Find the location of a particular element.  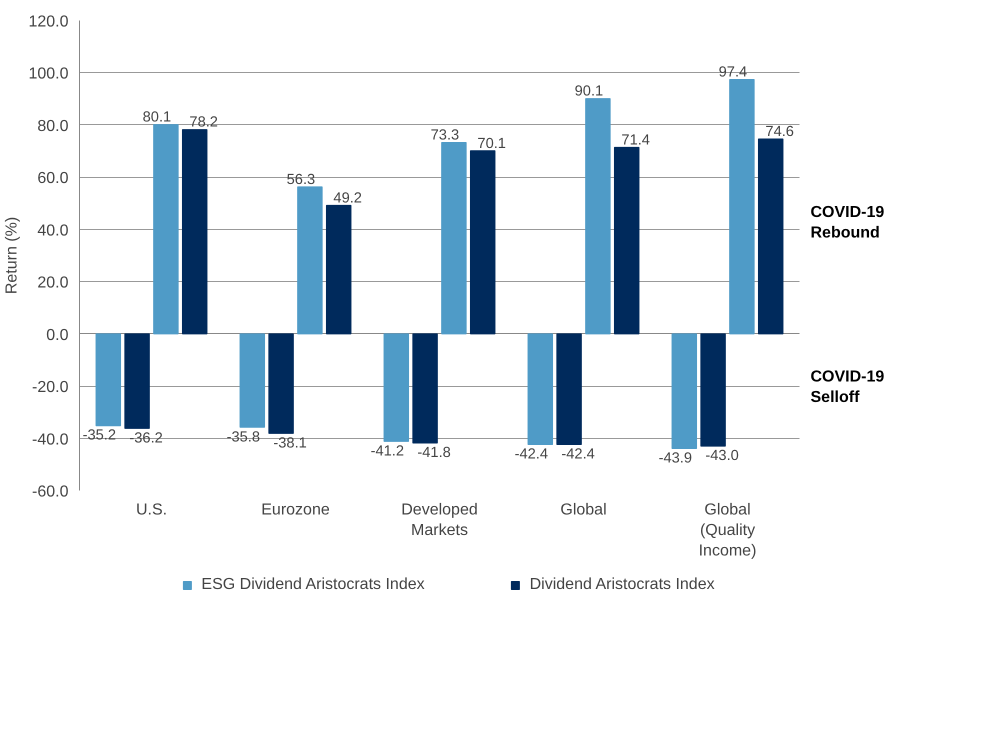

y-axis-title: Return (%) is located at coordinates (11, 255).